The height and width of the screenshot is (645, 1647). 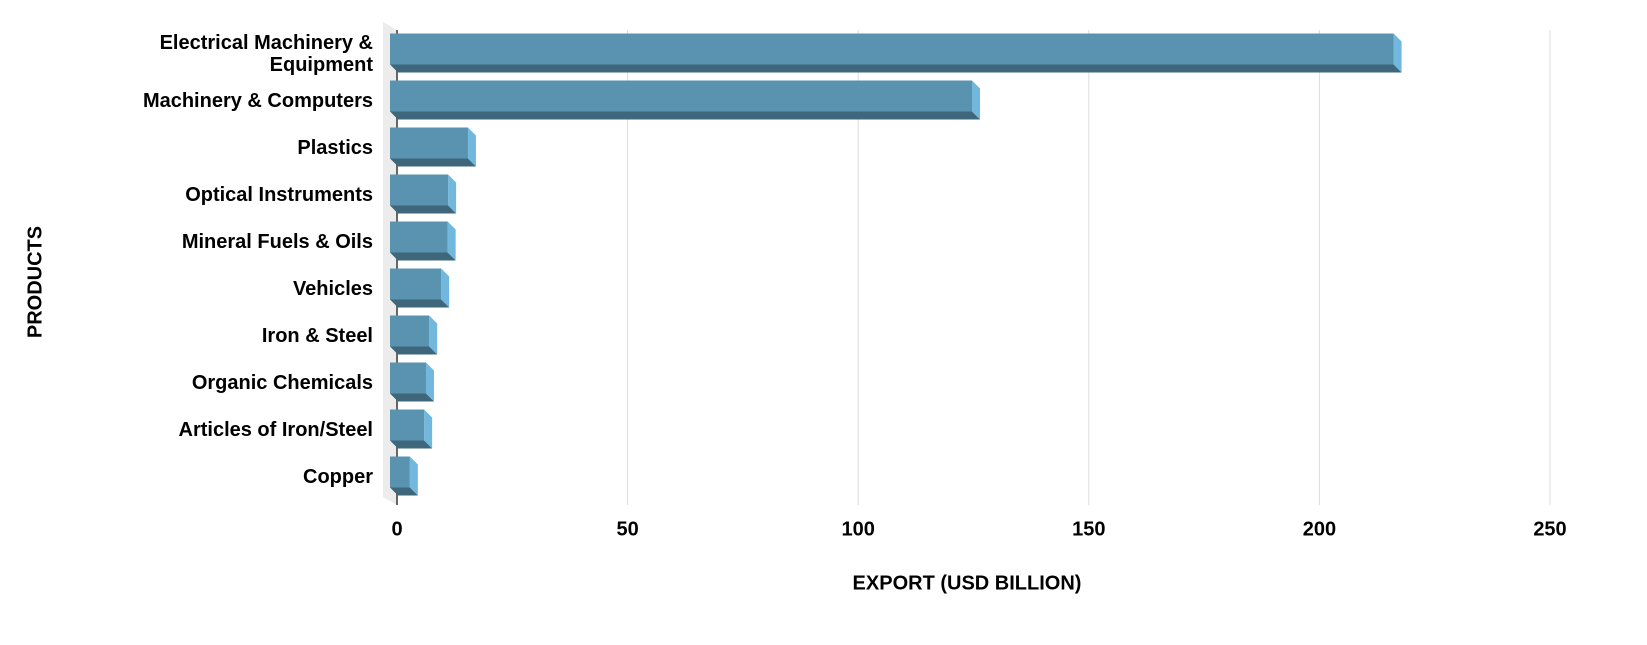 I want to click on y-tick-label: Machinery & Computers, so click(x=257, y=100).